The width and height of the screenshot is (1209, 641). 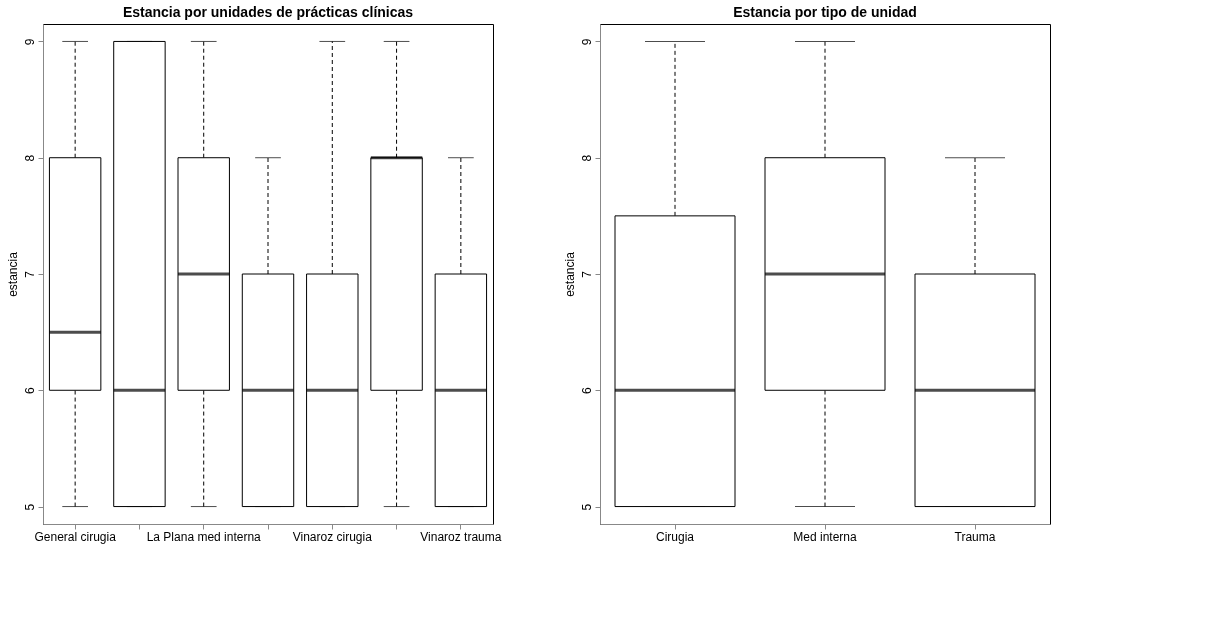 What do you see at coordinates (204, 536) in the screenshot?
I see `x-tick-label: La Plana med interna` at bounding box center [204, 536].